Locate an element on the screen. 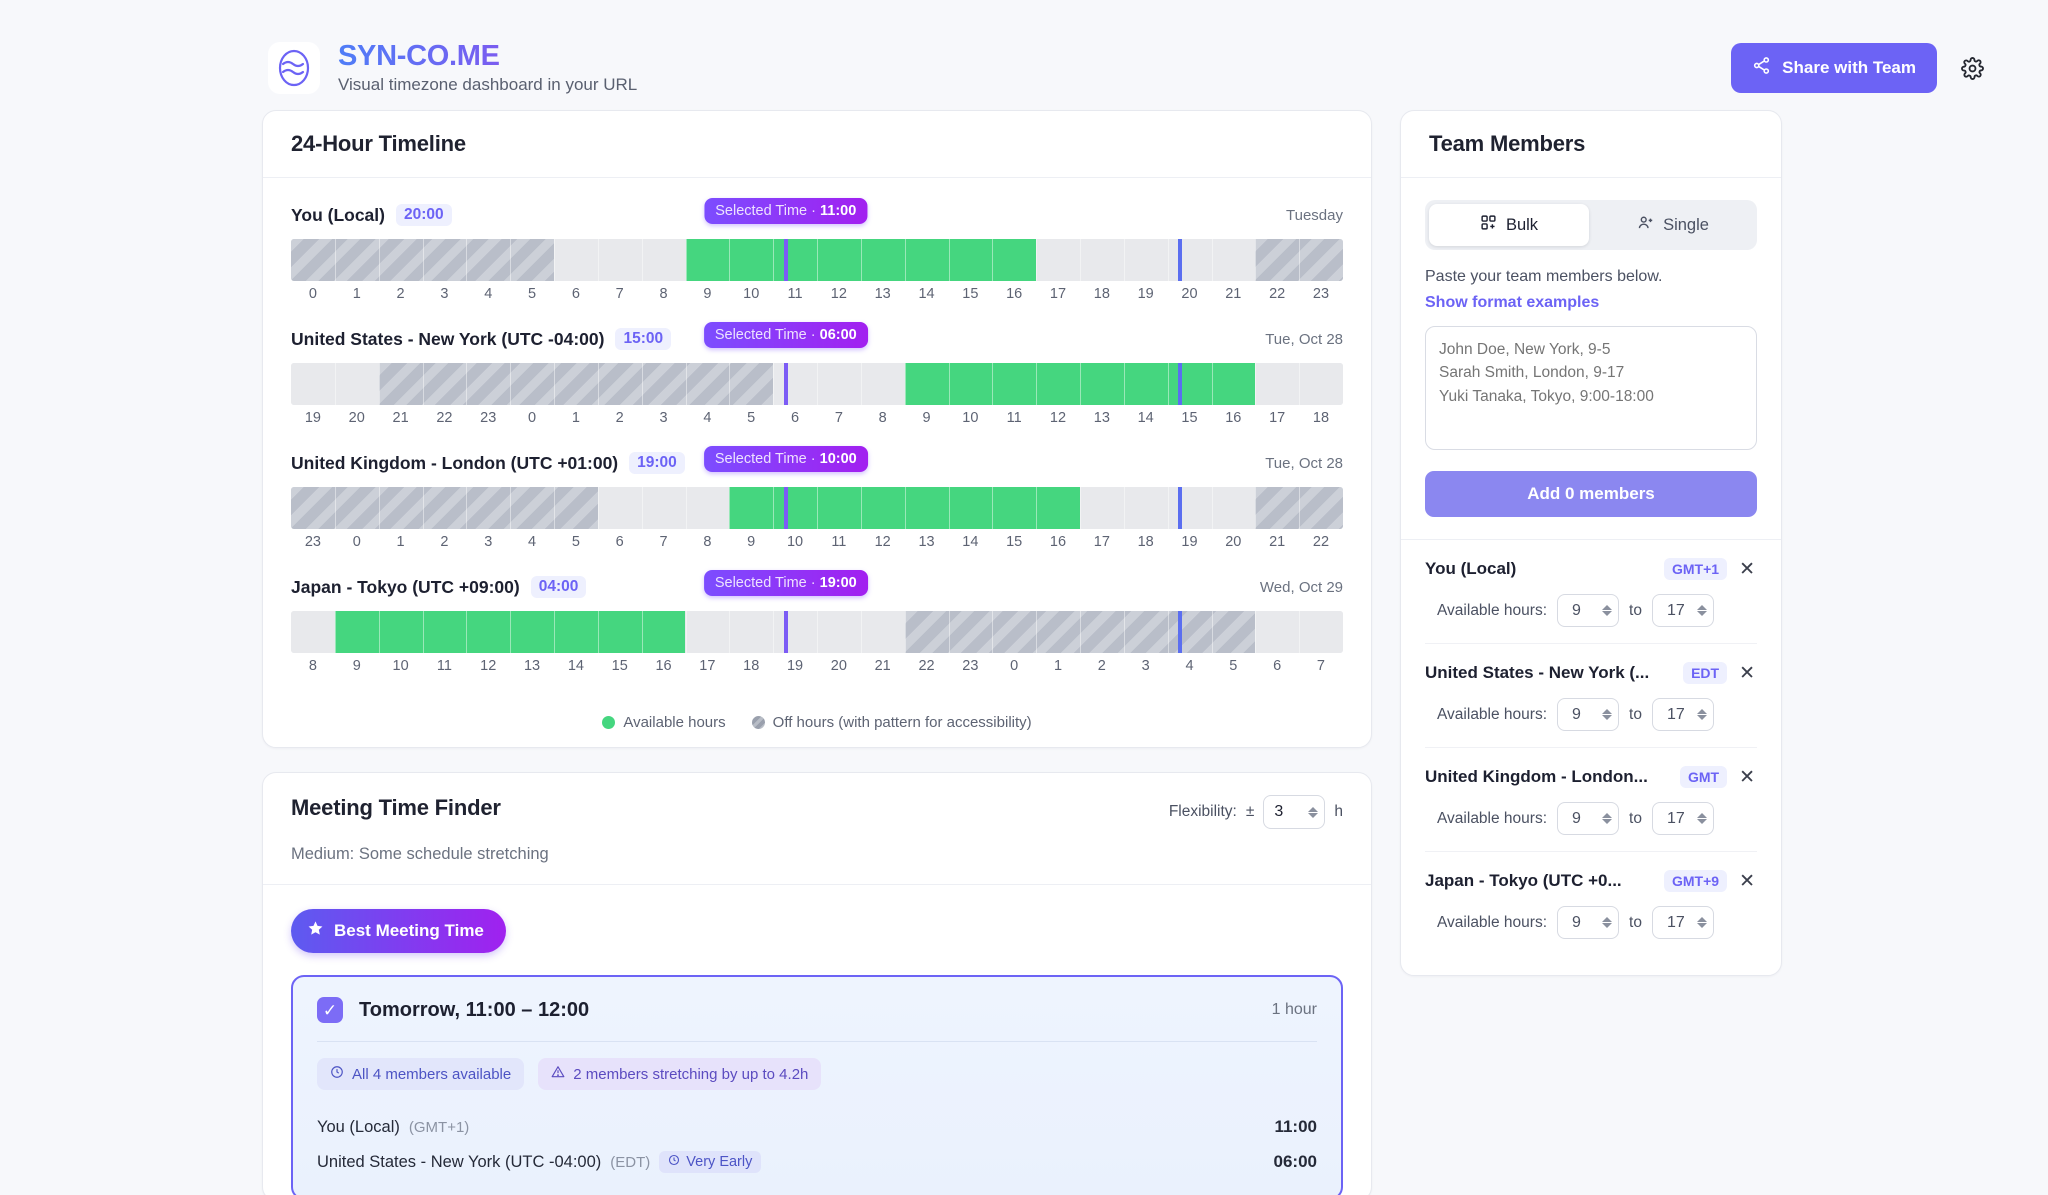 This screenshot has width=2048, height=1195. show-format-examples-link: Show format examples is located at coordinates (1512, 302).